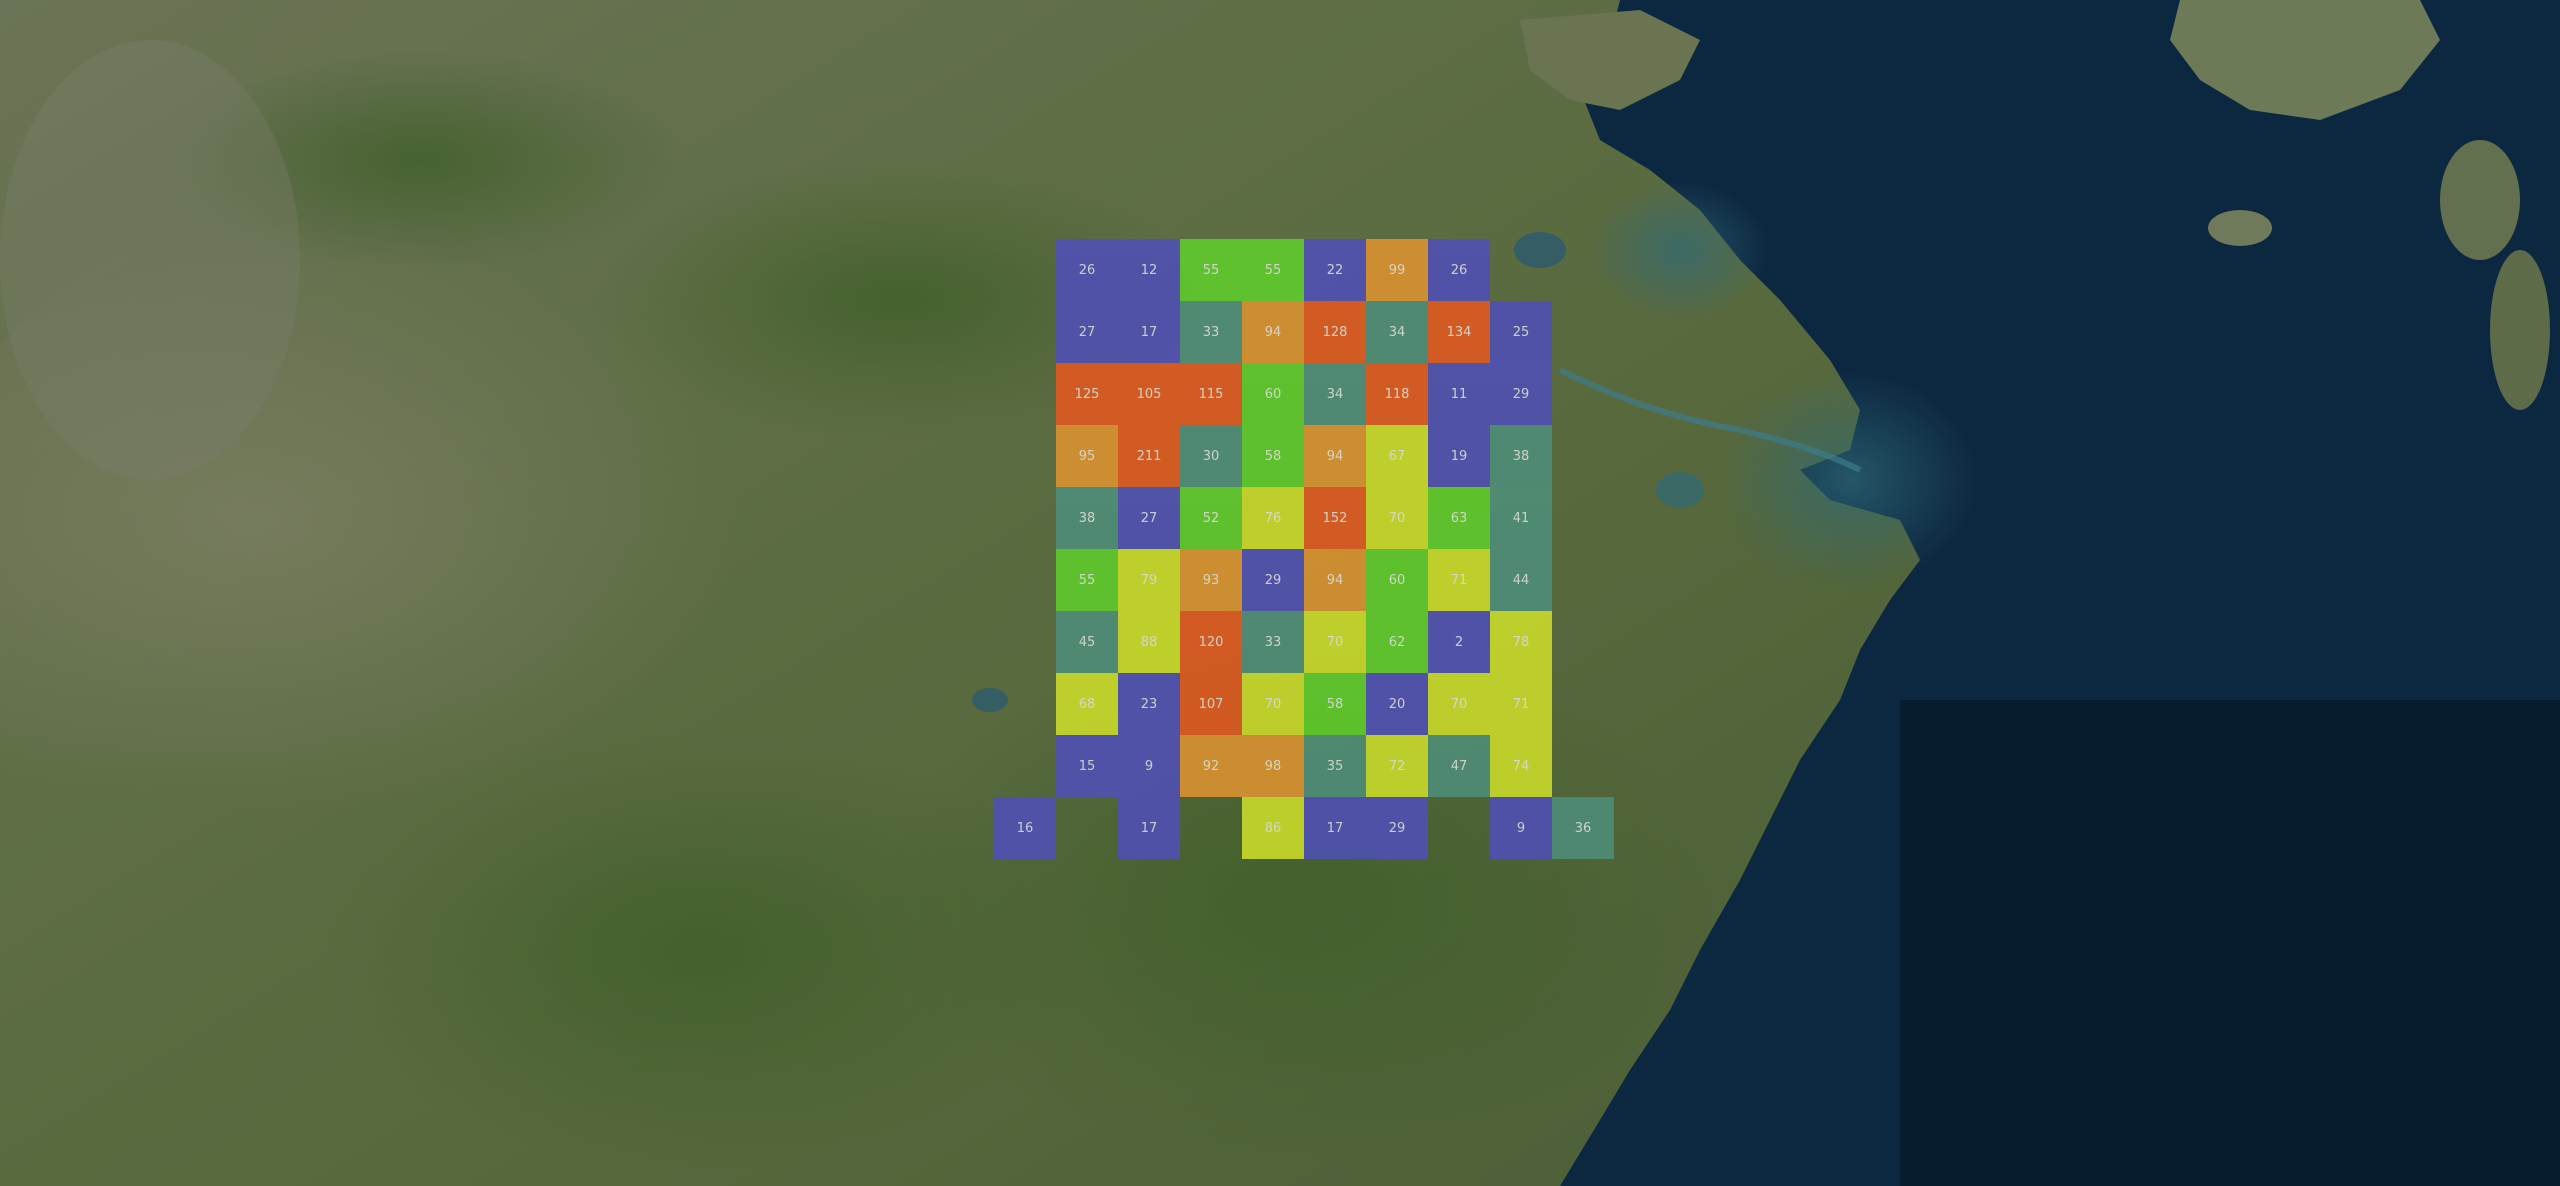  Describe the element at coordinates (1149, 580) in the screenshot. I see `grid-cell: 79` at that location.